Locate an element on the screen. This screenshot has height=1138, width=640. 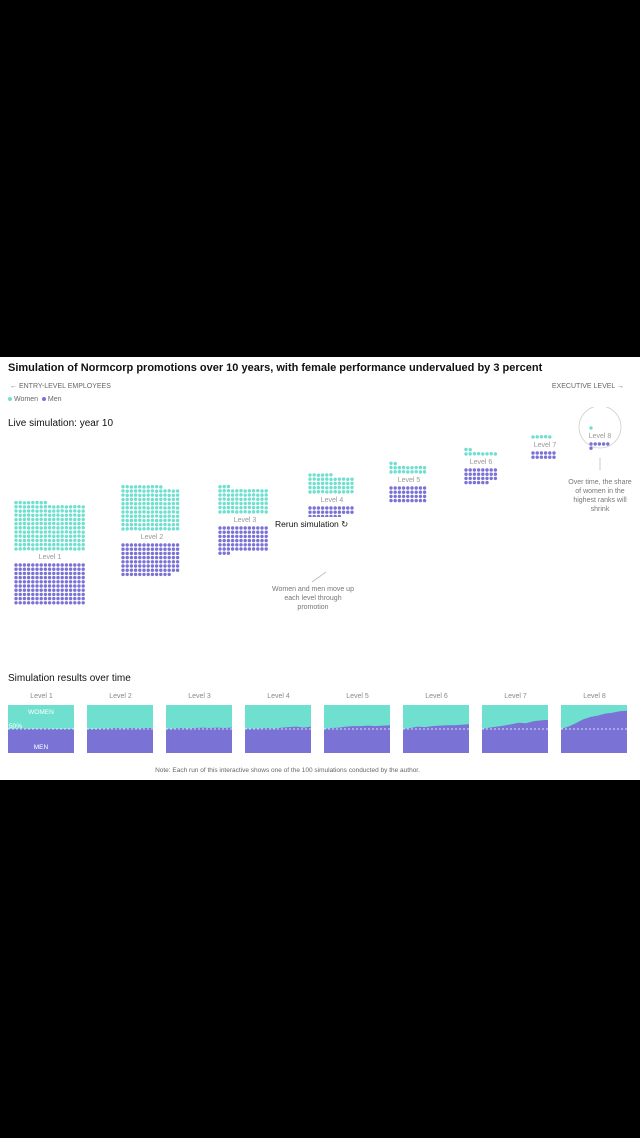
area-plot is located at coordinates (199, 729).